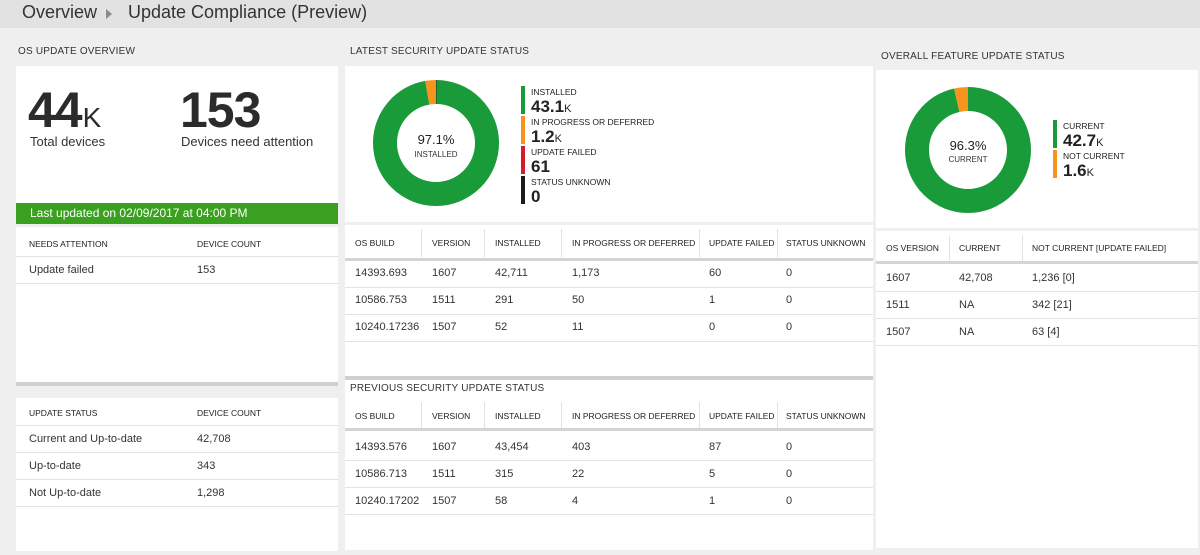 The width and height of the screenshot is (1200, 555). I want to click on legend-value: 1.6K, so click(1078, 170).